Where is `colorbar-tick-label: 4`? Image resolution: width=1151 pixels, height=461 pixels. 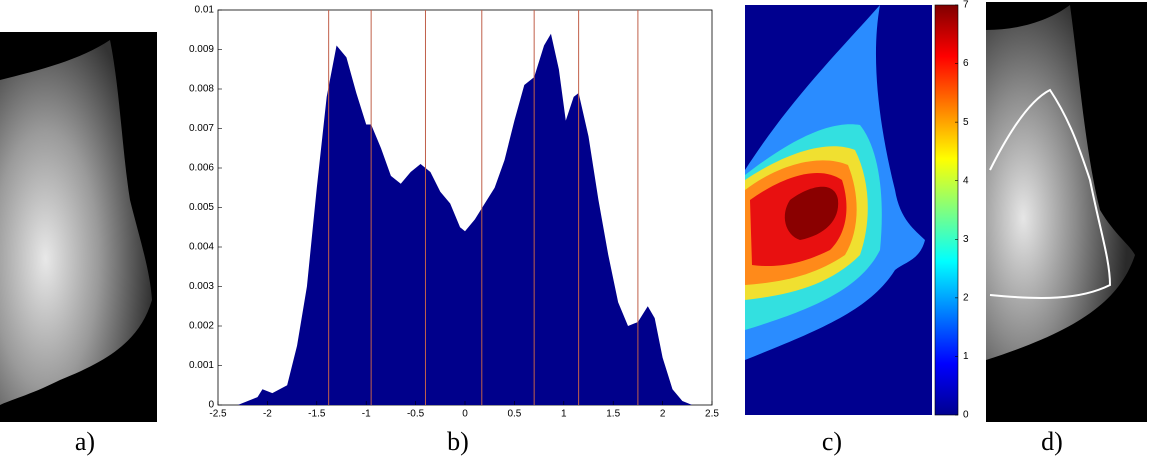 colorbar-tick-label: 4 is located at coordinates (966, 180).